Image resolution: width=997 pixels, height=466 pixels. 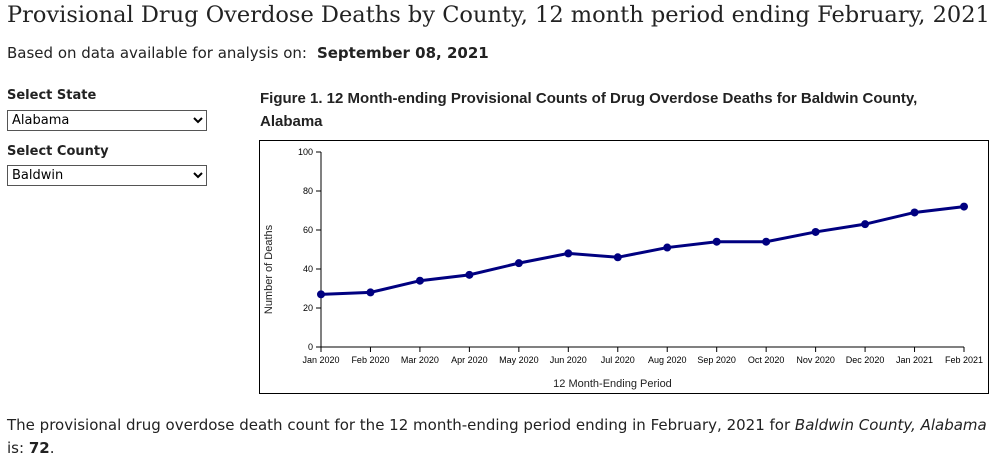 What do you see at coordinates (612, 384) in the screenshot?
I see `x-axis-label: 12 Month-Ending Period` at bounding box center [612, 384].